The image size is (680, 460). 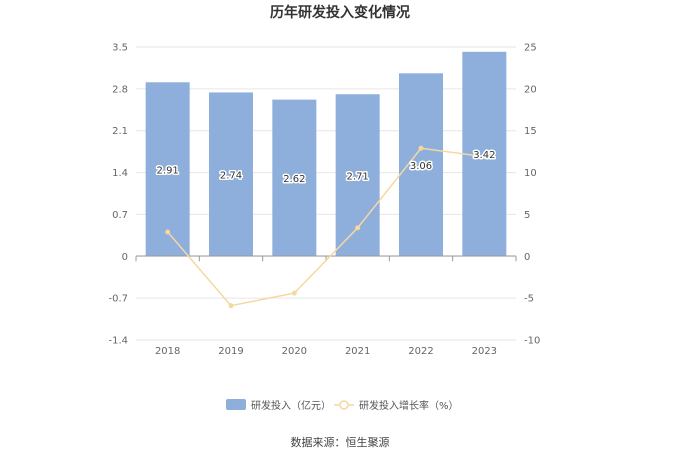 What do you see at coordinates (530, 48) in the screenshot?
I see `right-tick-label: 25` at bounding box center [530, 48].